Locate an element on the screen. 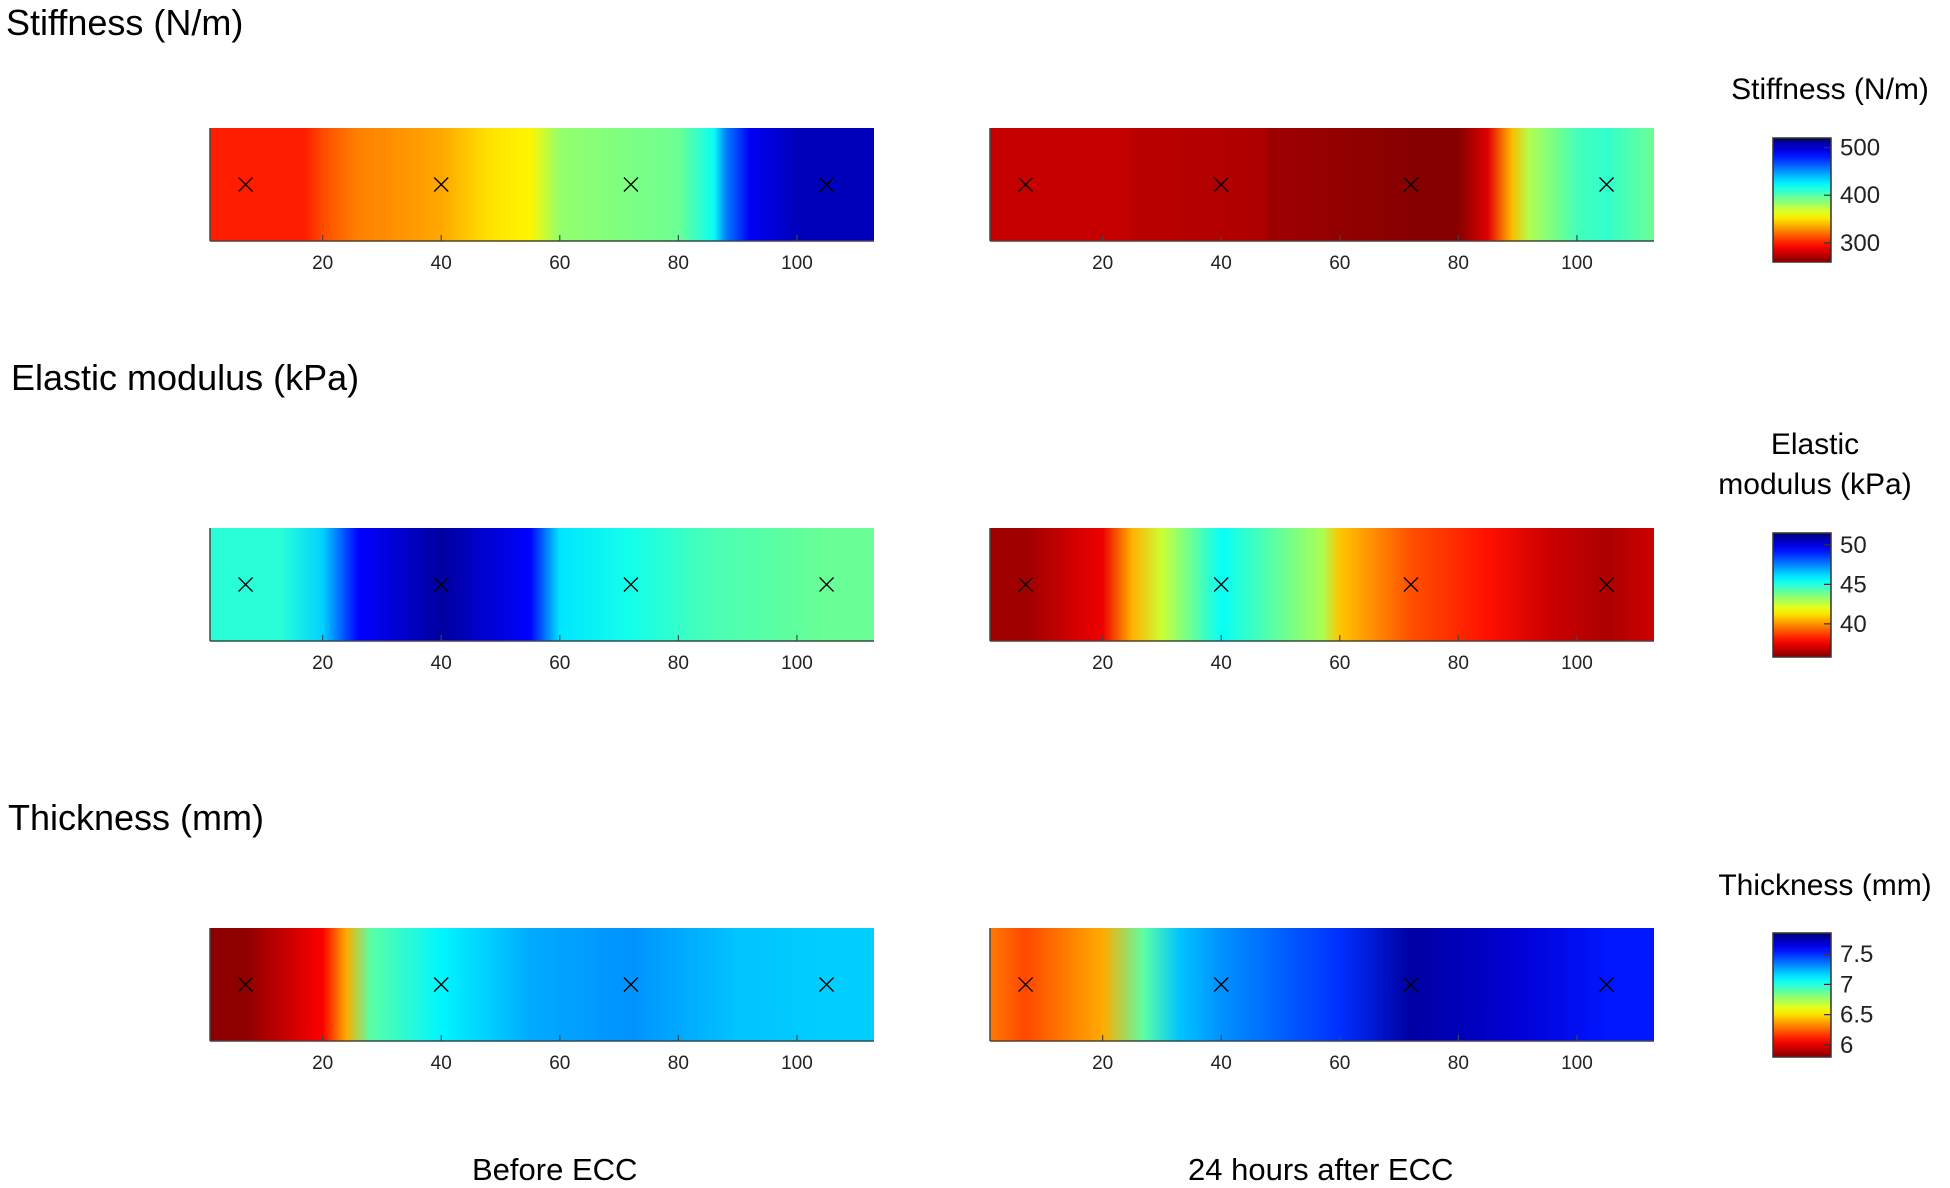  colorbar-tick-label: 7.5 is located at coordinates (1856, 954).